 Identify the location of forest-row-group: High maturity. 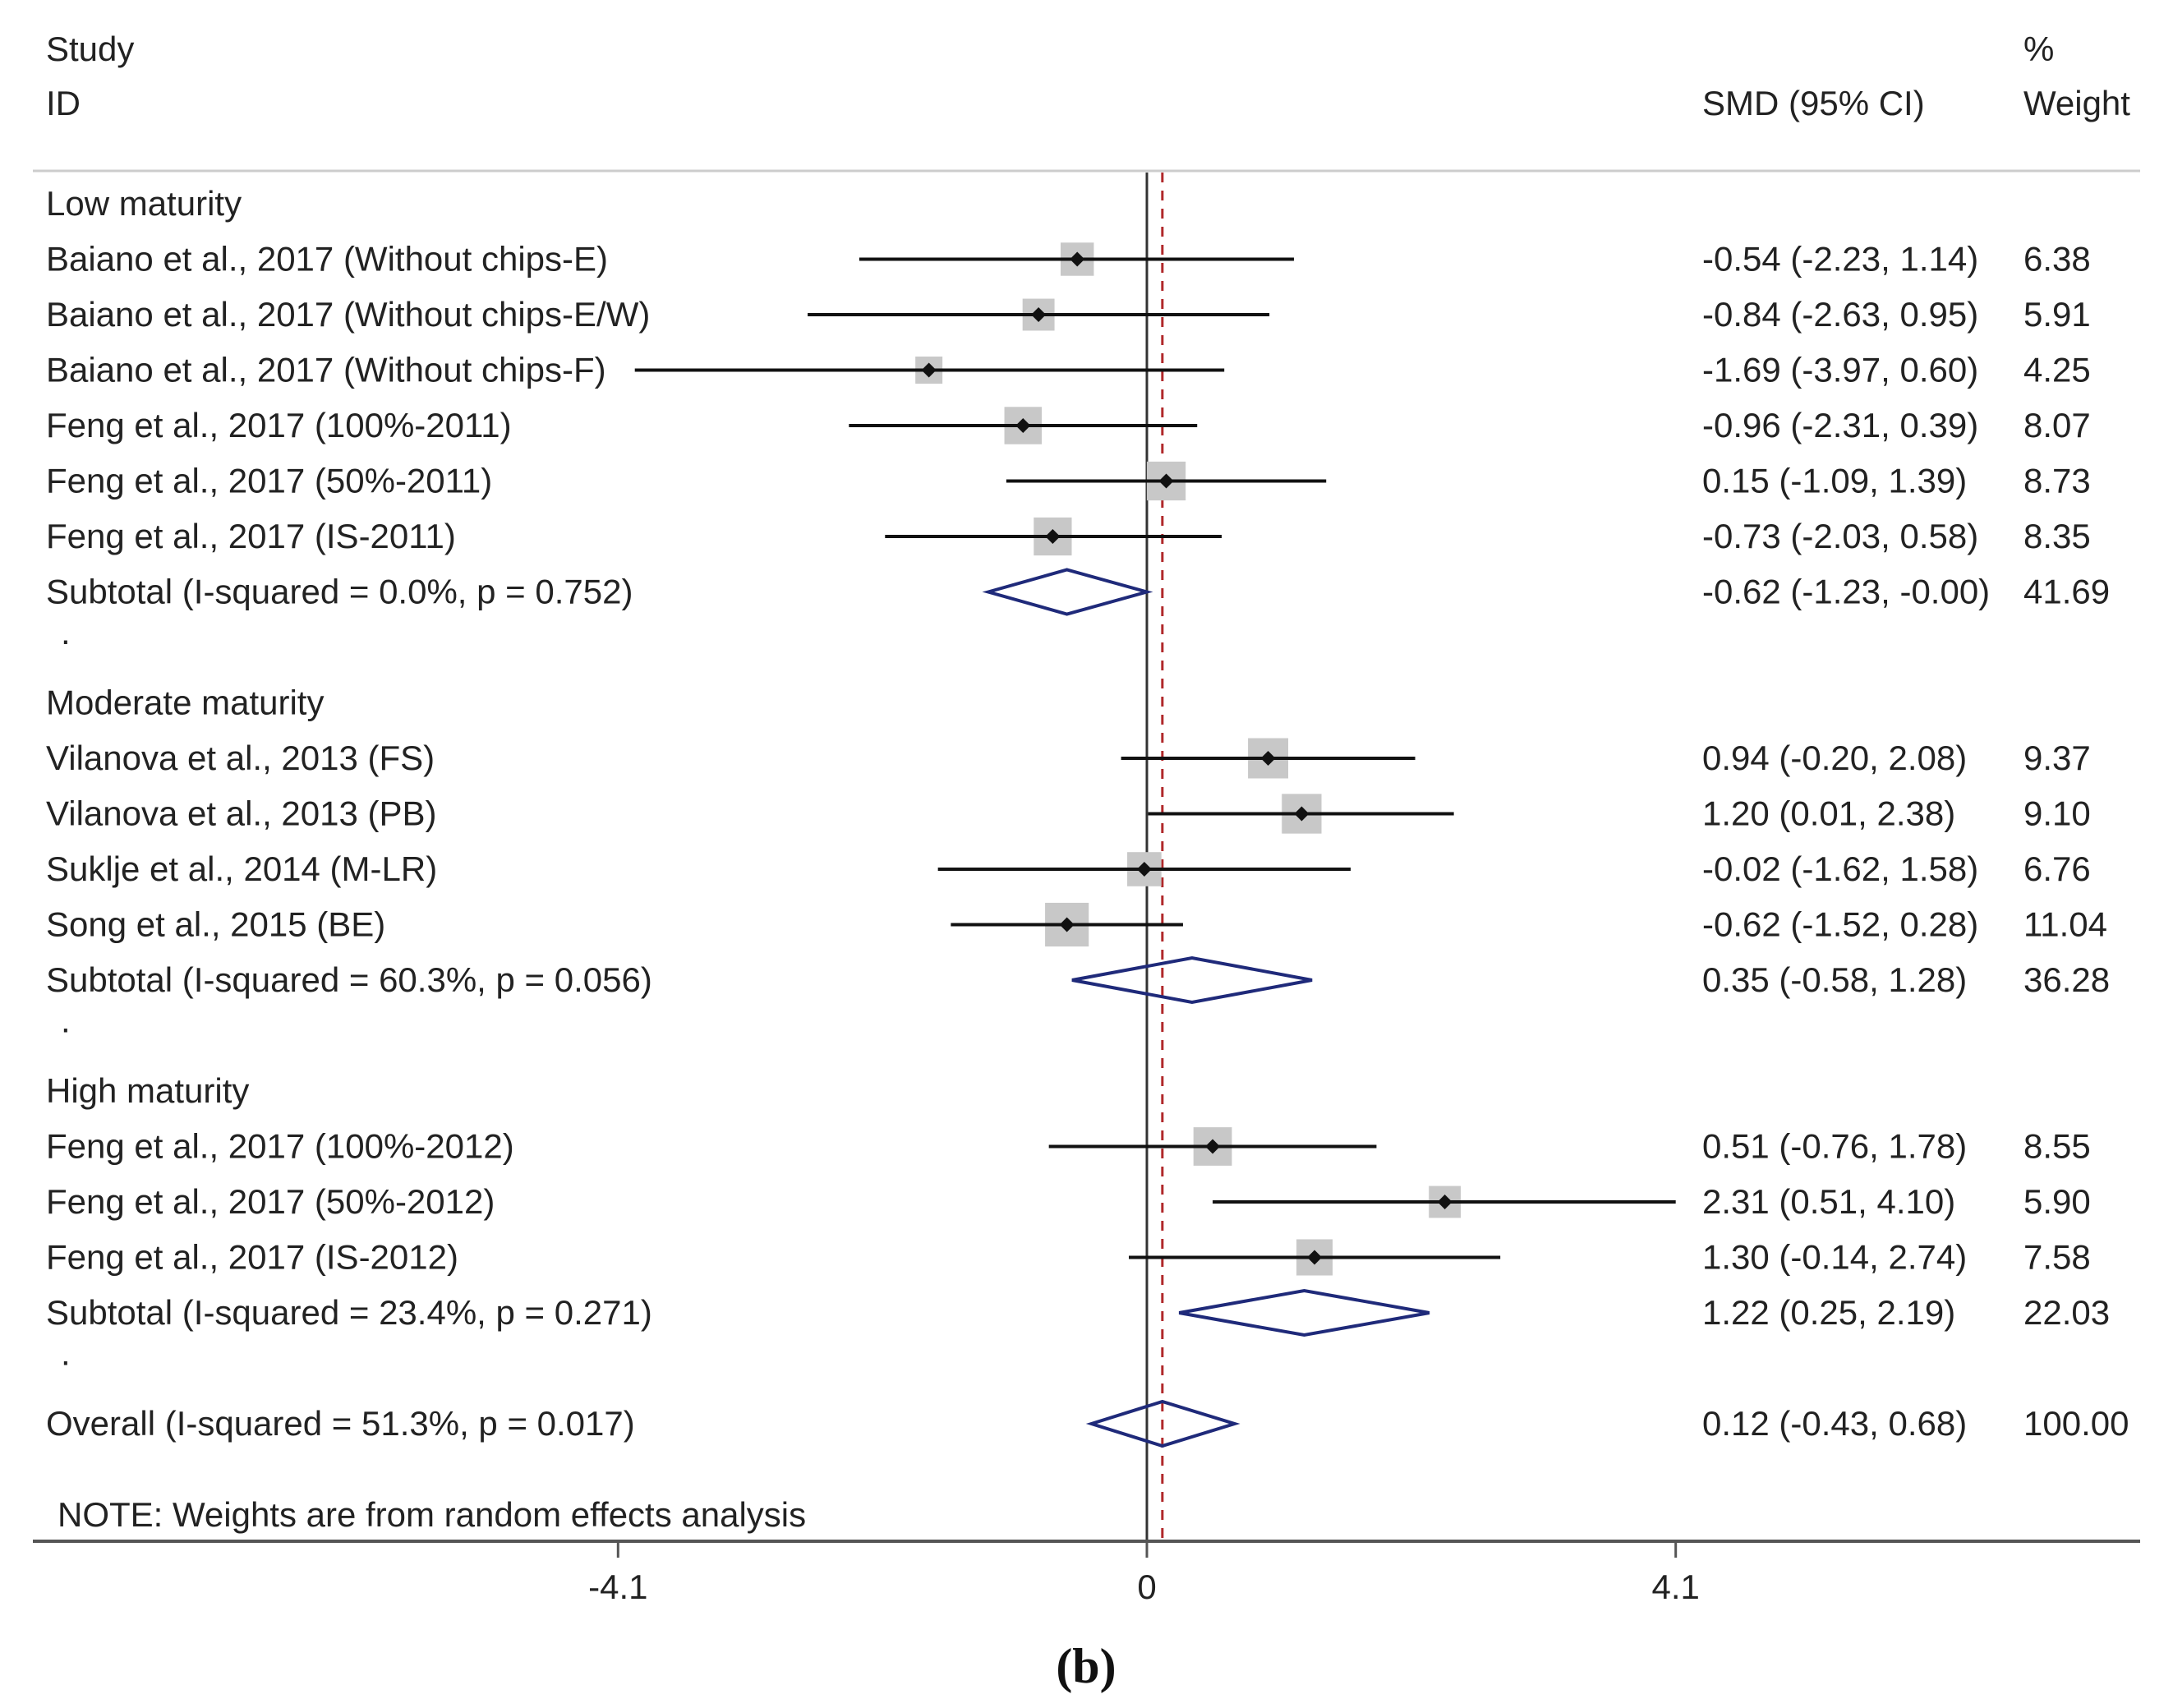
(147, 1090).